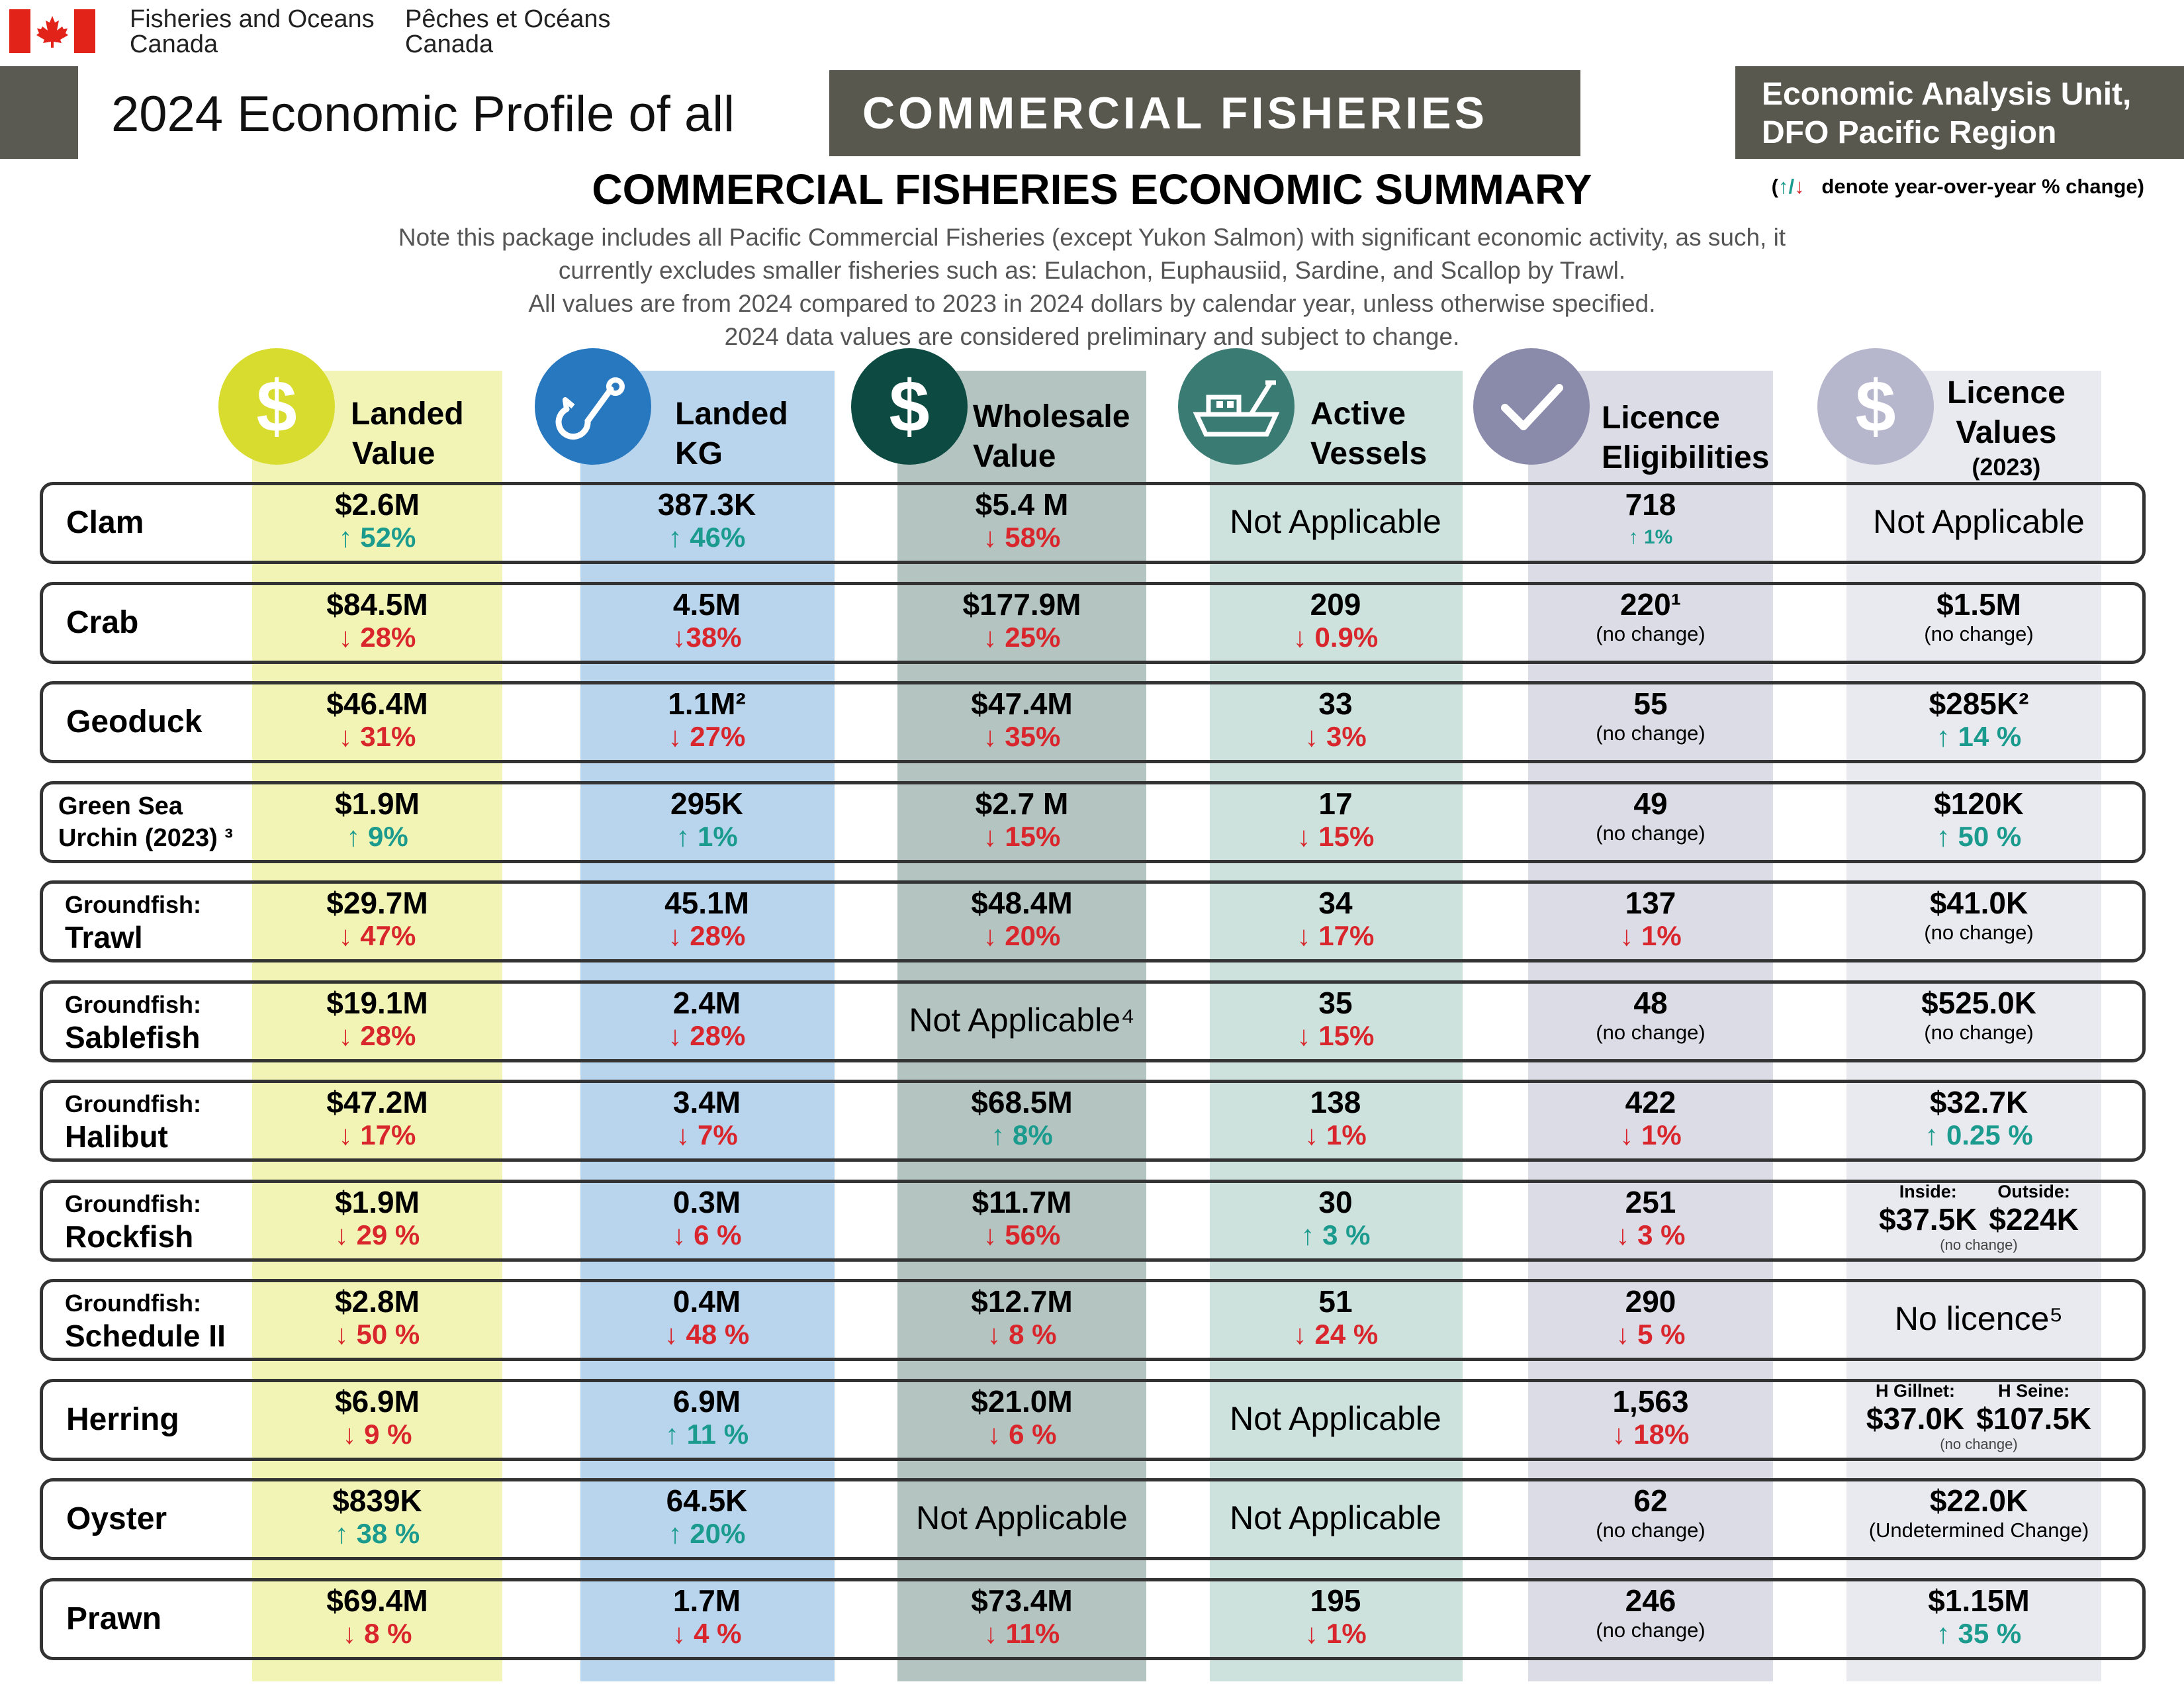 Image resolution: width=2184 pixels, height=1688 pixels. What do you see at coordinates (1650, 1513) in the screenshot?
I see `table-cell: 62 (no change)` at bounding box center [1650, 1513].